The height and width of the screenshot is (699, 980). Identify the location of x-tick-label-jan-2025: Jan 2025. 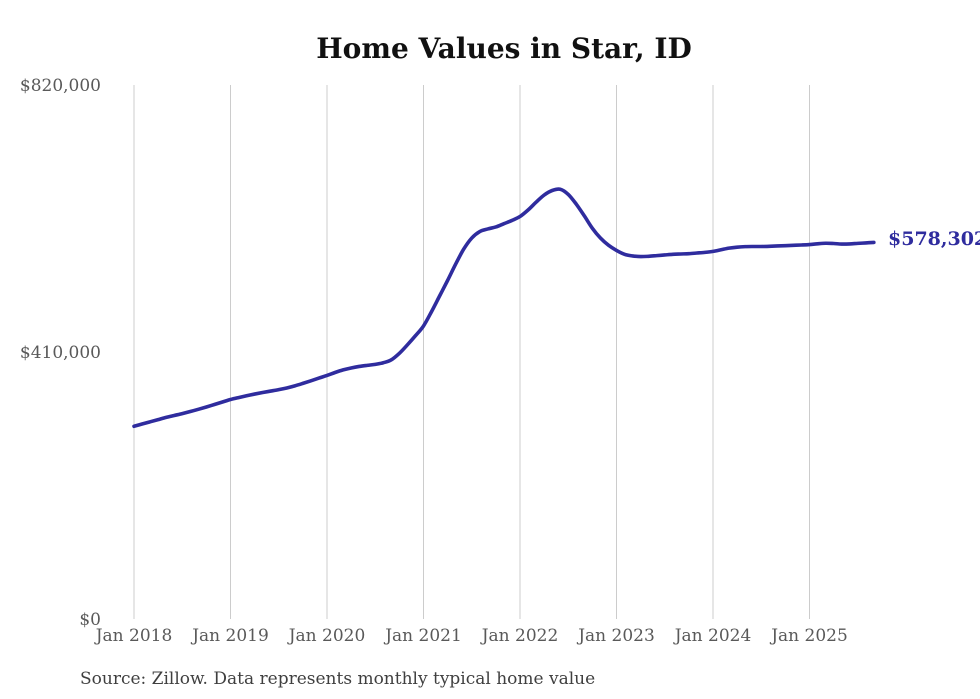
(808, 636).